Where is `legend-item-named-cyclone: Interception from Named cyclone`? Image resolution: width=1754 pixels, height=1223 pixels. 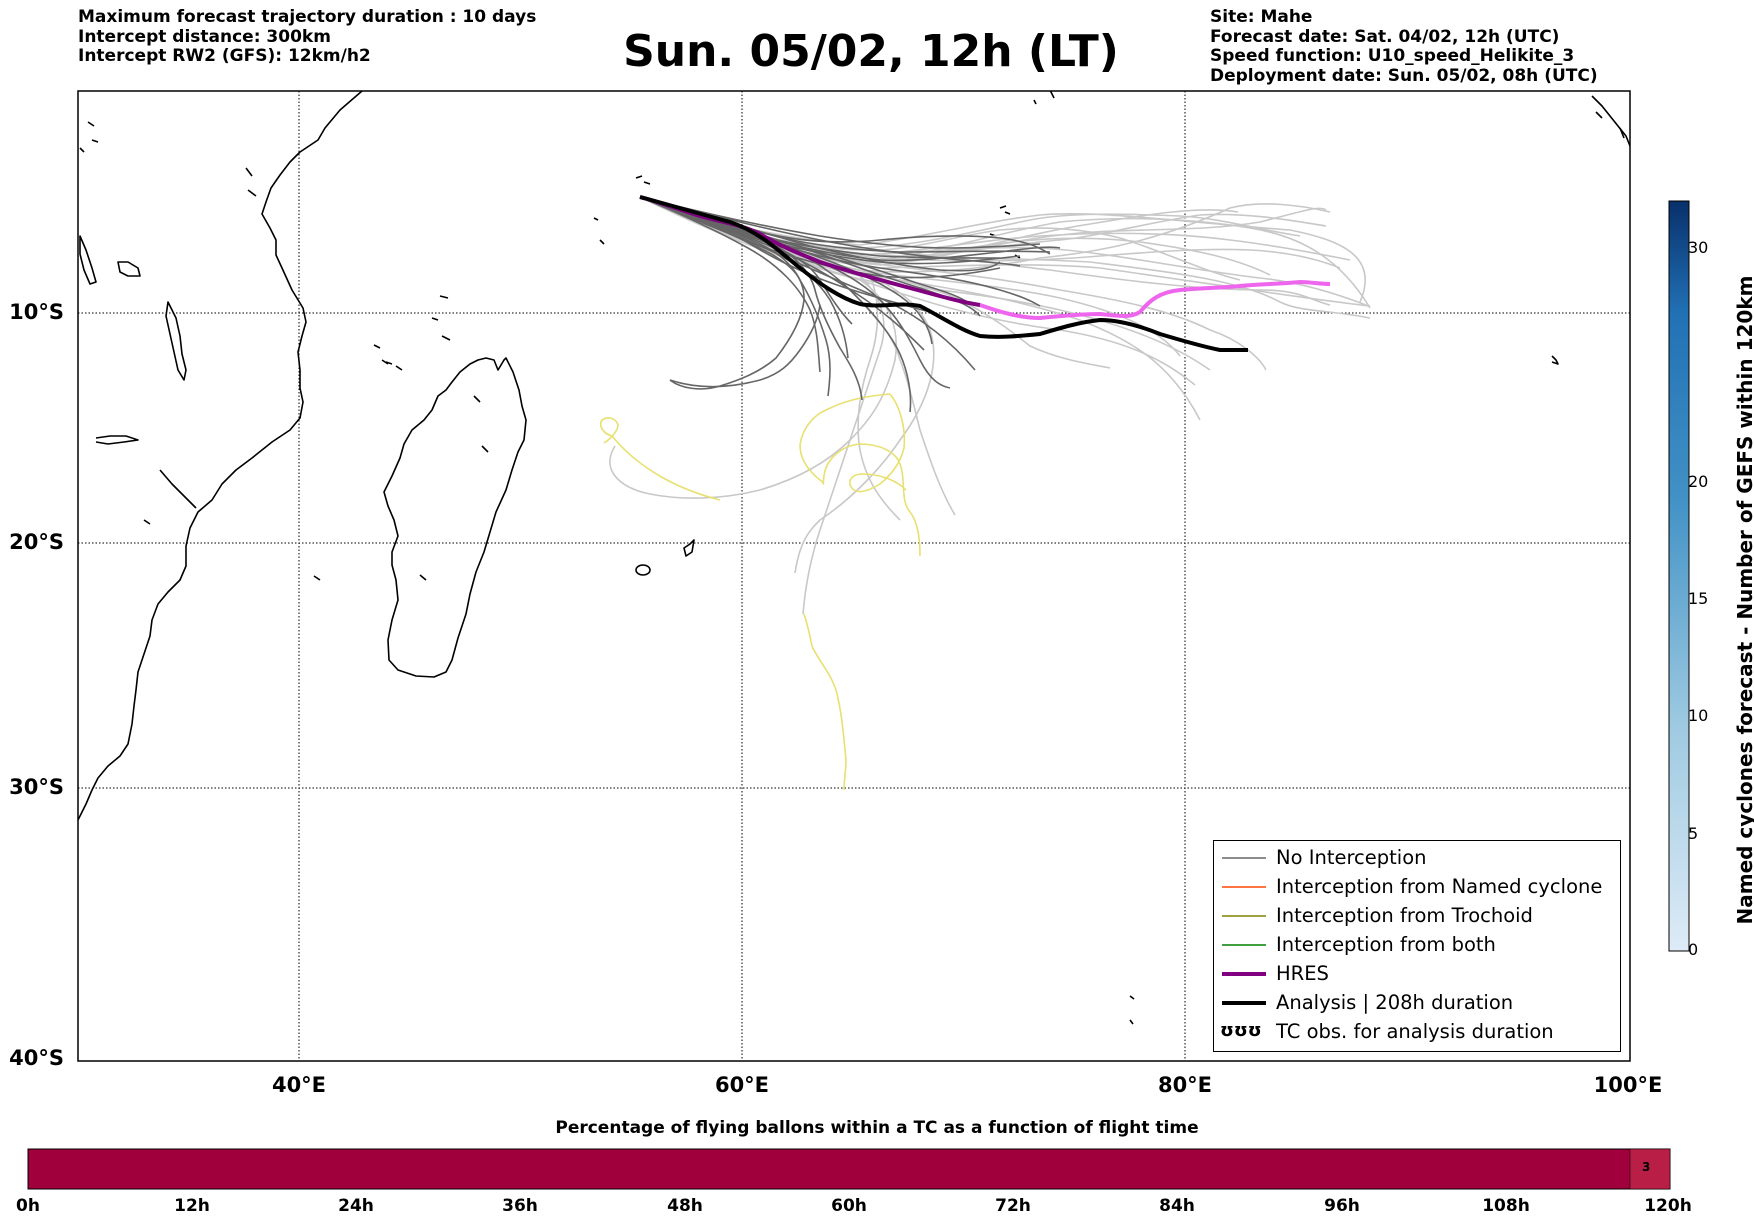 legend-item-named-cyclone: Interception from Named cyclone is located at coordinates (1417, 886).